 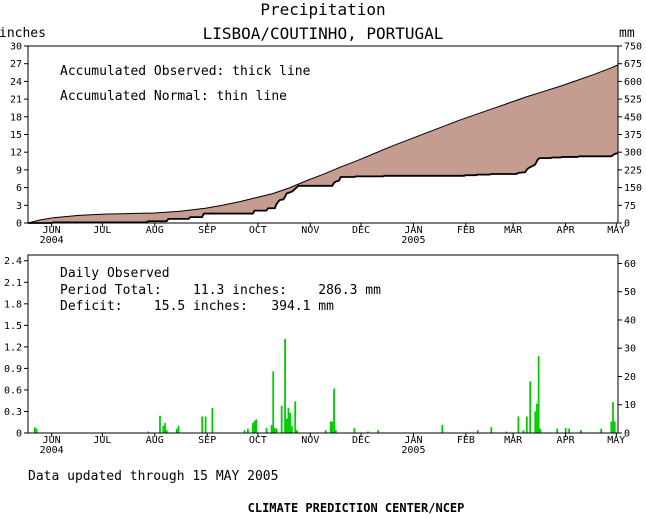 What do you see at coordinates (627, 33) in the screenshot?
I see `y-axis-label-mm: mm` at bounding box center [627, 33].